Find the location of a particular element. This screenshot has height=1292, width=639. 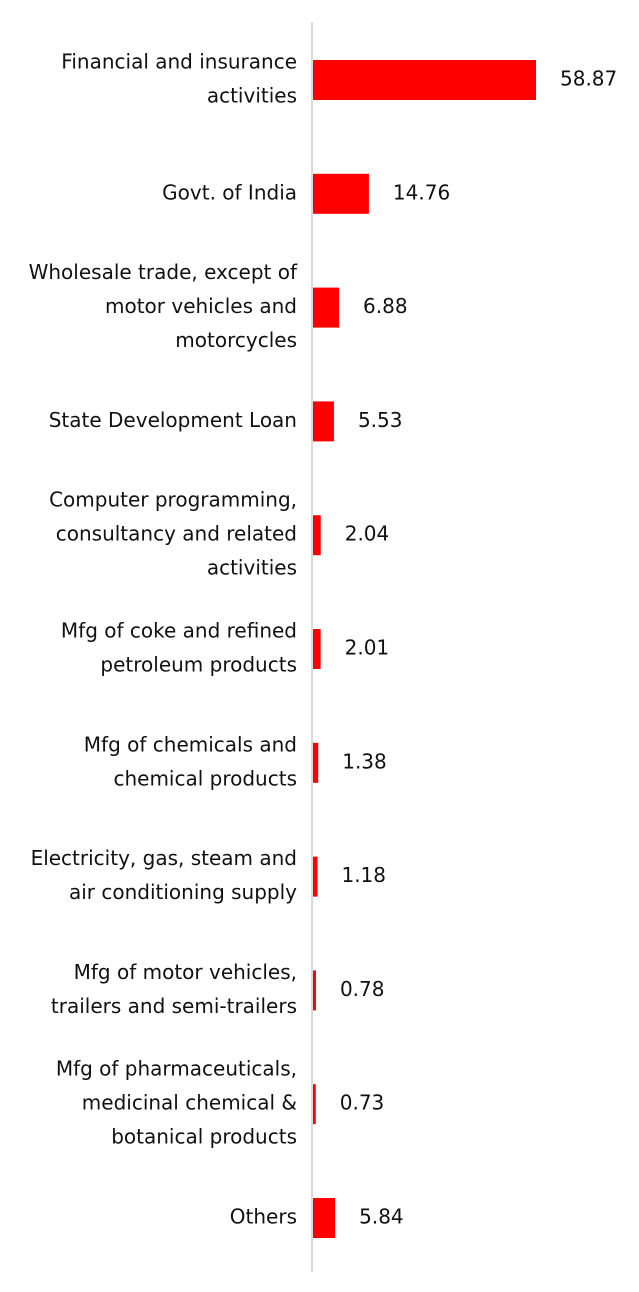

category-label-1: Govt. of India is located at coordinates (229, 192).